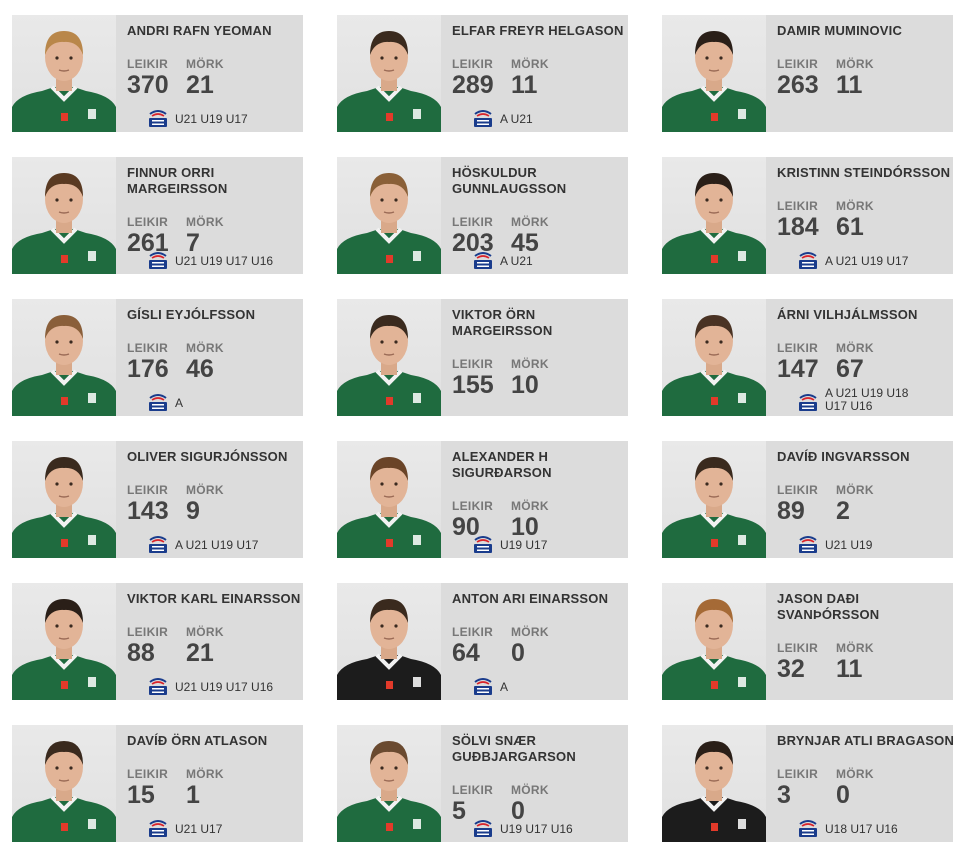  I want to click on games-stat: LEIKIR 15, so click(147, 787).